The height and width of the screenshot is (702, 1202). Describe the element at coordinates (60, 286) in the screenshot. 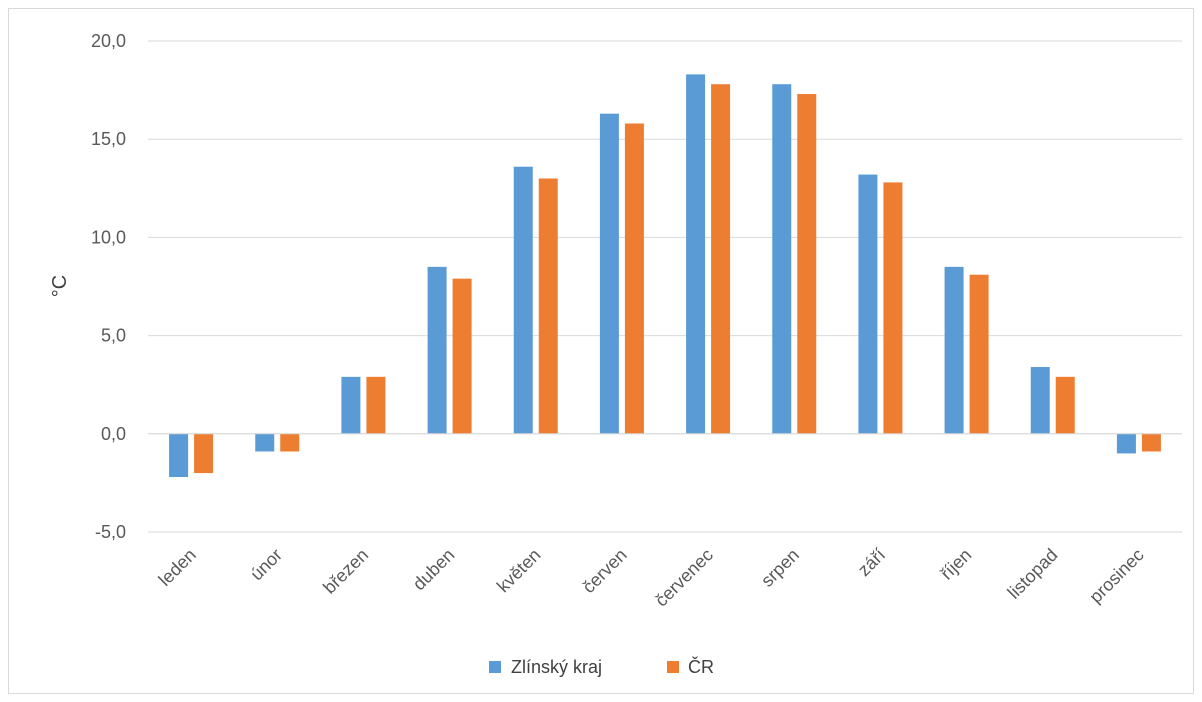

I see `y-axis-label: °C` at that location.